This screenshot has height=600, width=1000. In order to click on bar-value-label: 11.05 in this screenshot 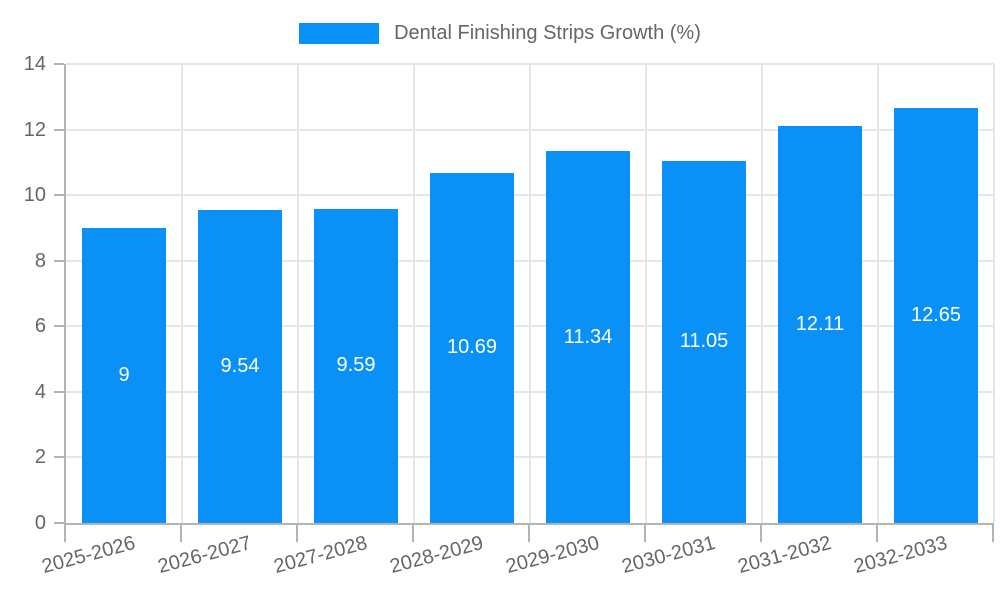, I will do `click(704, 341)`.